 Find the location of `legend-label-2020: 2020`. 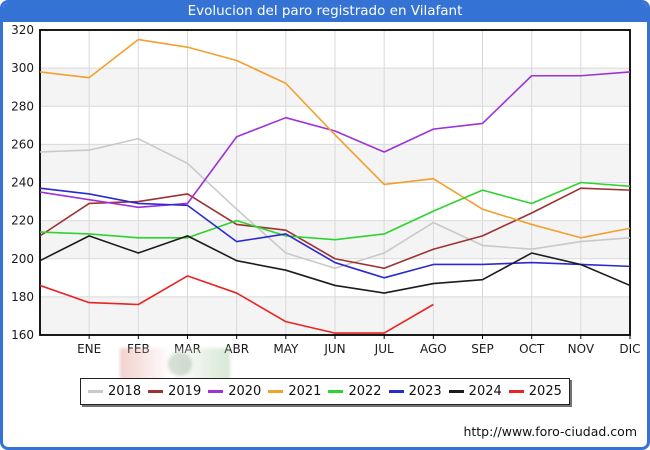

legend-label-2020: 2020 is located at coordinates (245, 391).